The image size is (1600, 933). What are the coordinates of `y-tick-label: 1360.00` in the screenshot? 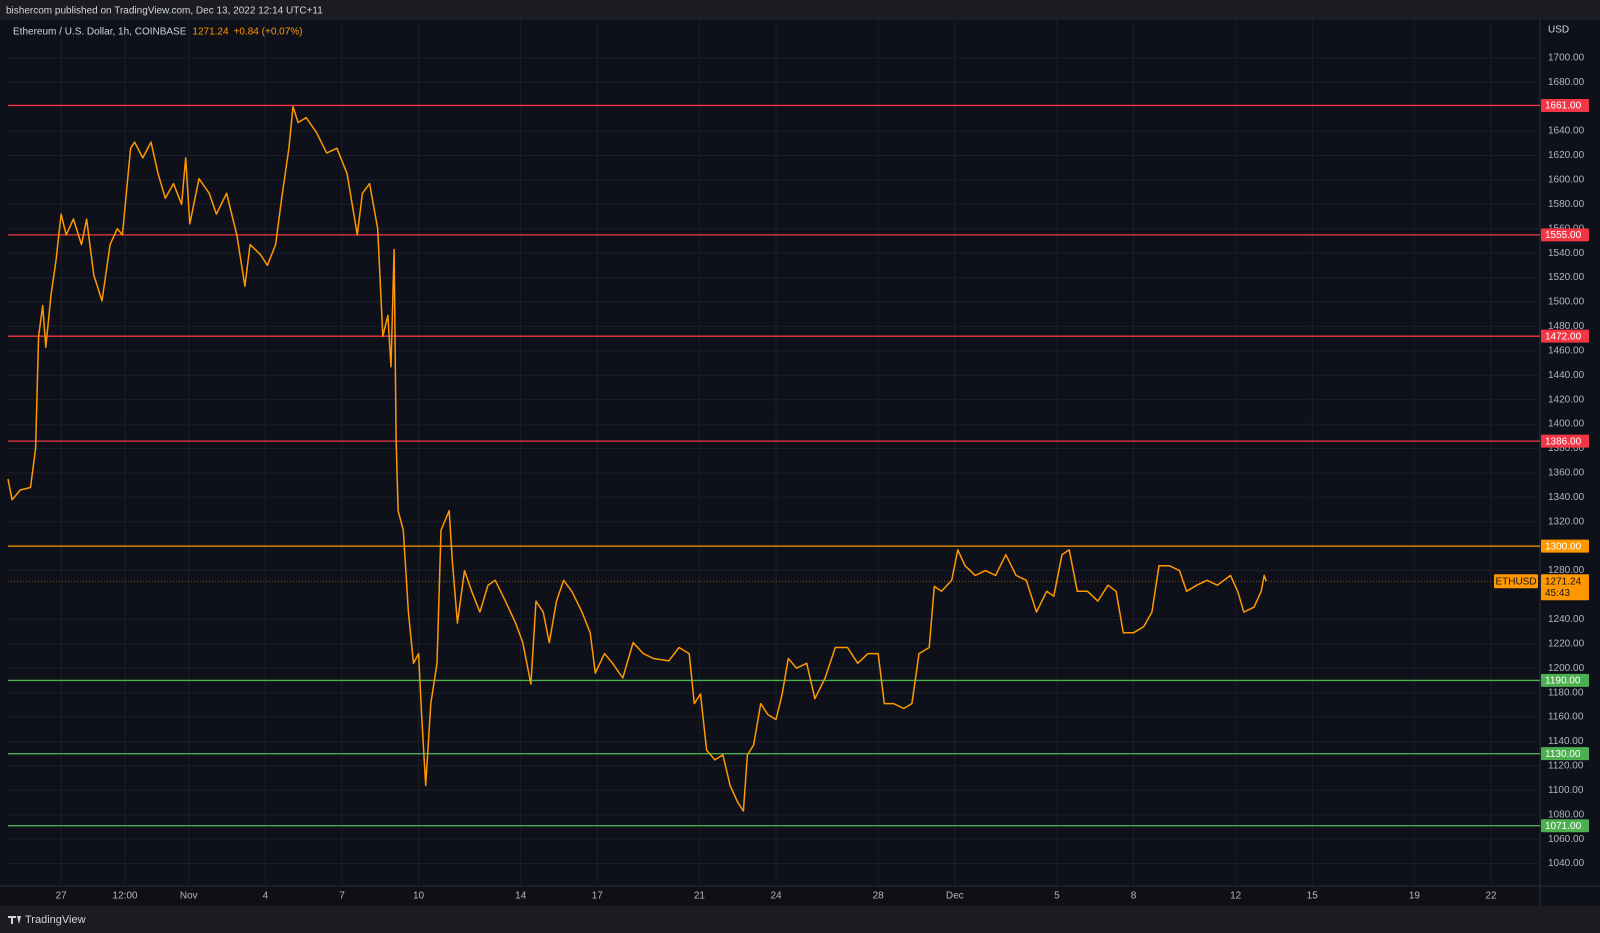 It's located at (1566, 473).